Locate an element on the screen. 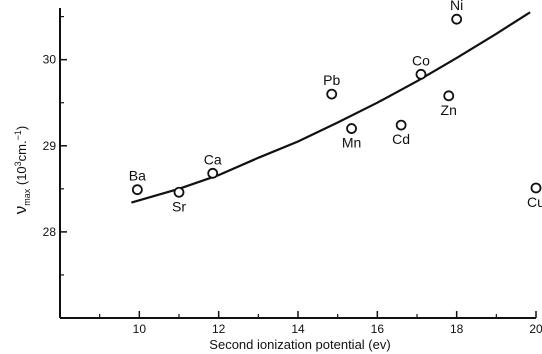 The width and height of the screenshot is (542, 354). y-axis-title: νmax (103cm.−1) is located at coordinates (21, 170).